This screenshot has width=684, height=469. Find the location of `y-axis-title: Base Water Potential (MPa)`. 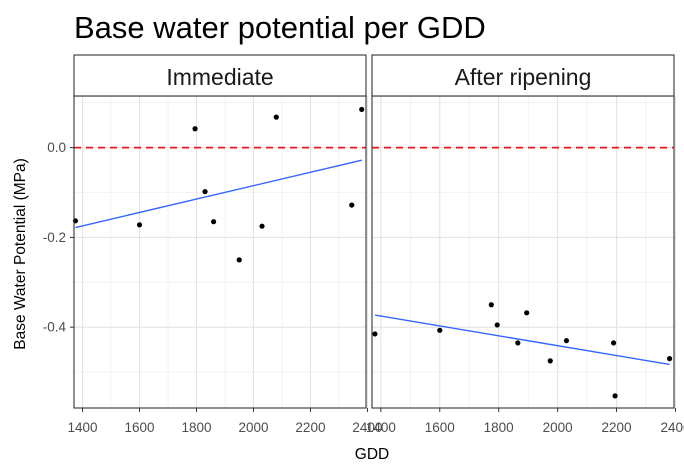

y-axis-title: Base Water Potential (MPa) is located at coordinates (20, 254).